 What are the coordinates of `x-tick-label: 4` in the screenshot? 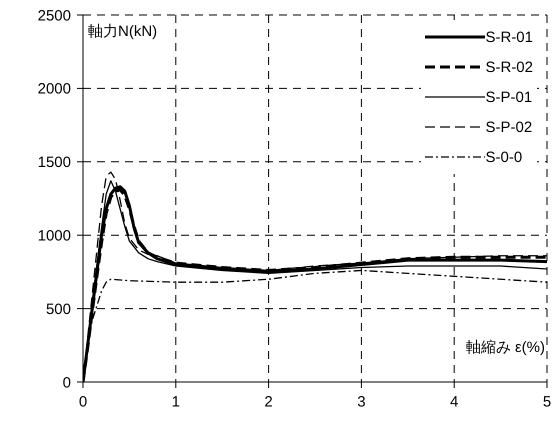 It's located at (454, 402).